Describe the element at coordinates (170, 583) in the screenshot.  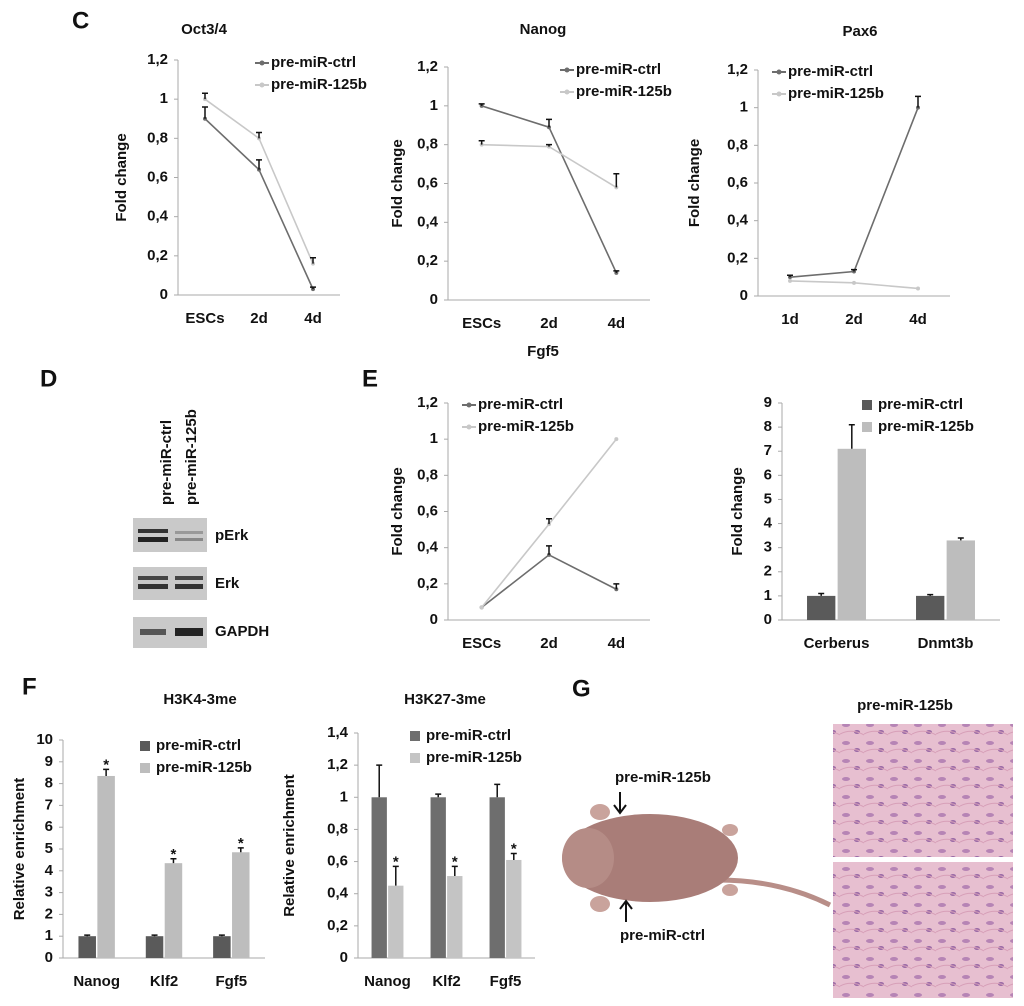
I see `blot` at that location.